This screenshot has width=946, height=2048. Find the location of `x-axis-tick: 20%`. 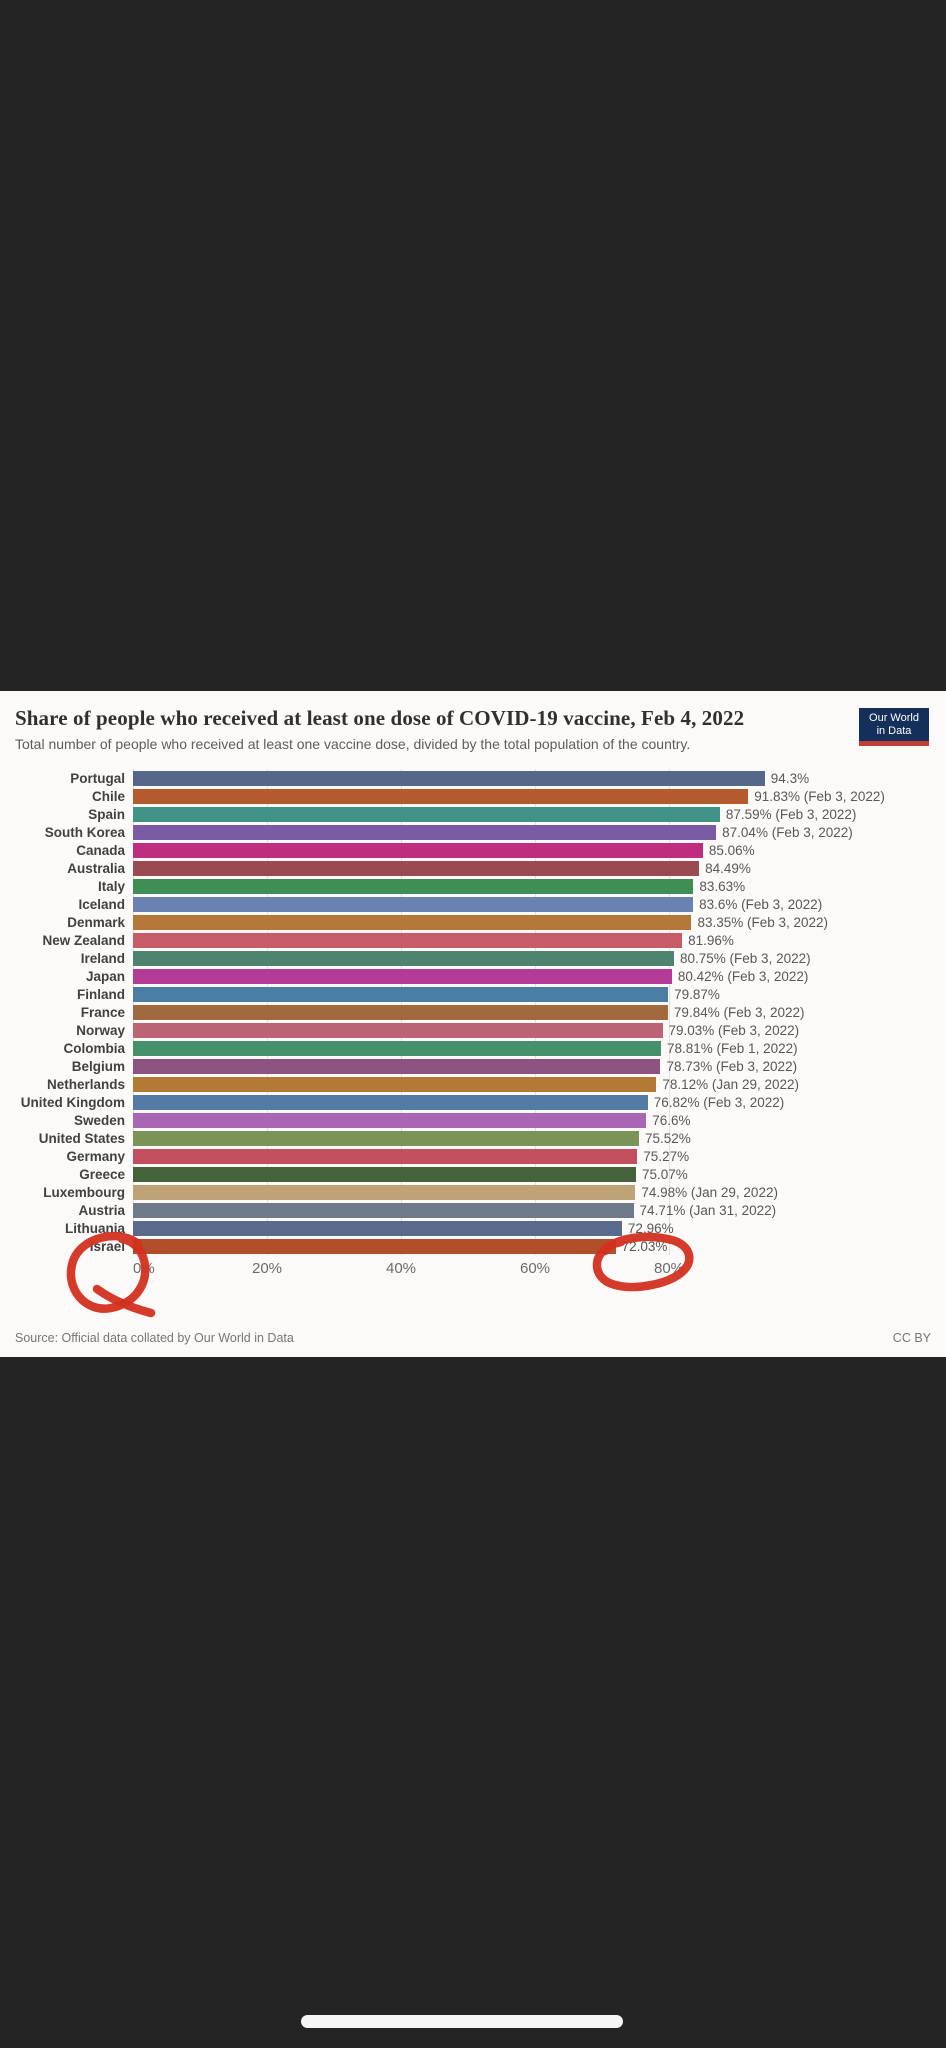

x-axis-tick: 20% is located at coordinates (267, 1268).